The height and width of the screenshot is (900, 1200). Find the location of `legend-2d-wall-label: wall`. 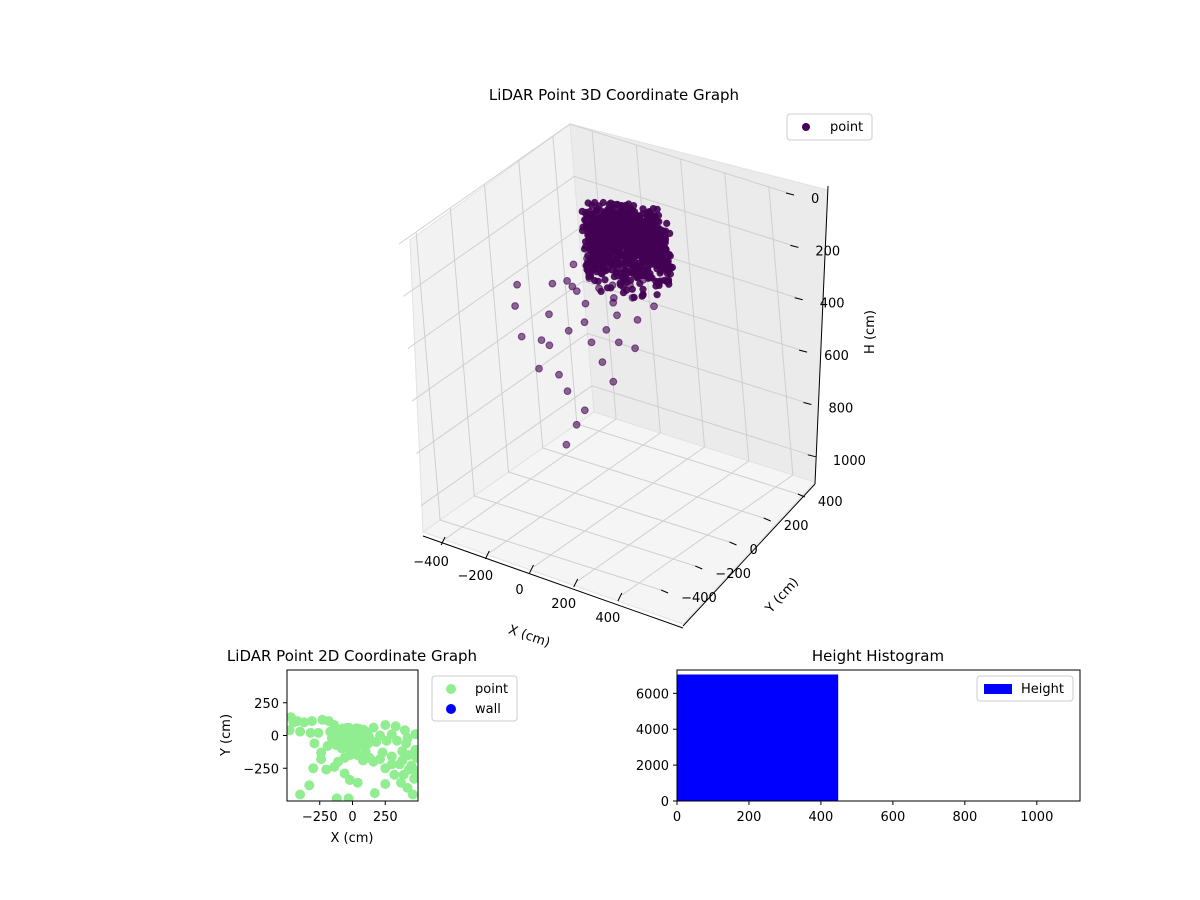

legend-2d-wall-label: wall is located at coordinates (488, 709).